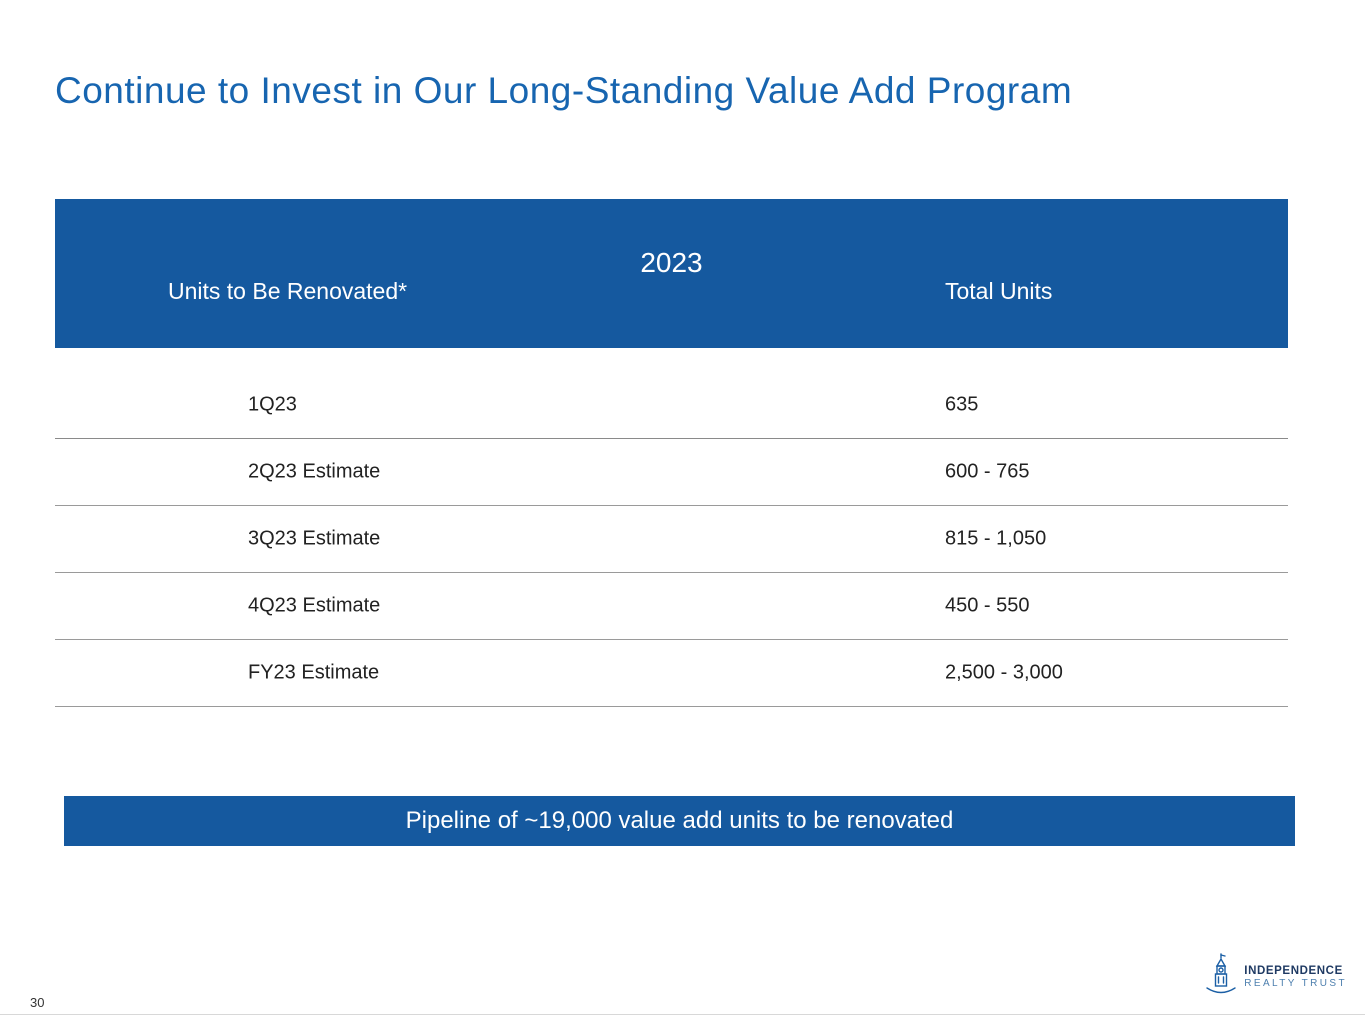  Describe the element at coordinates (682, 1014) in the screenshot. I see `footer-divider` at that location.